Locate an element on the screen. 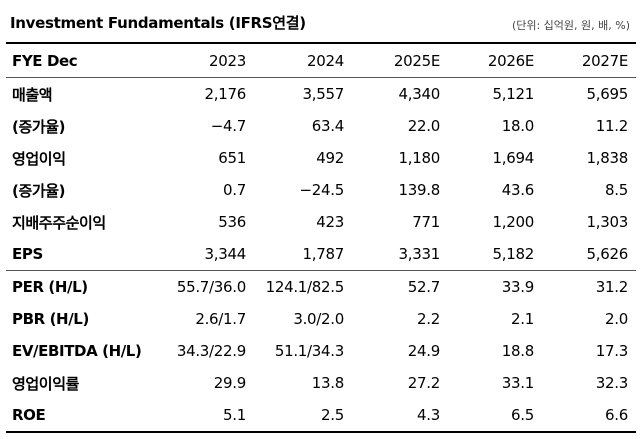 The image size is (642, 439). table-cell: 771 is located at coordinates (426, 222).